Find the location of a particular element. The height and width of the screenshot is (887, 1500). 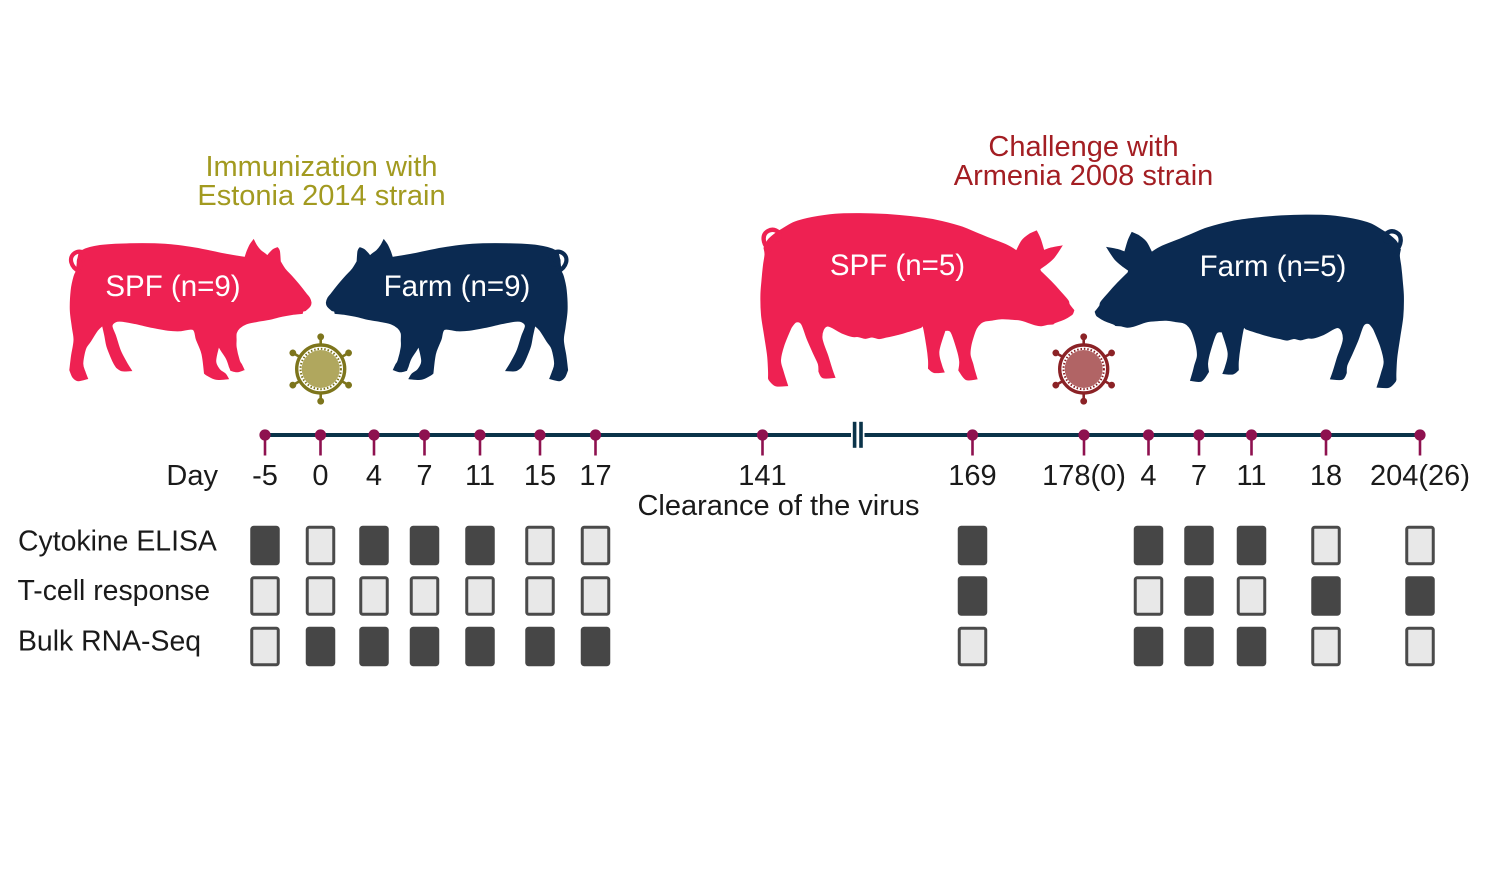

svg-text: 141 is located at coordinates (762, 476).